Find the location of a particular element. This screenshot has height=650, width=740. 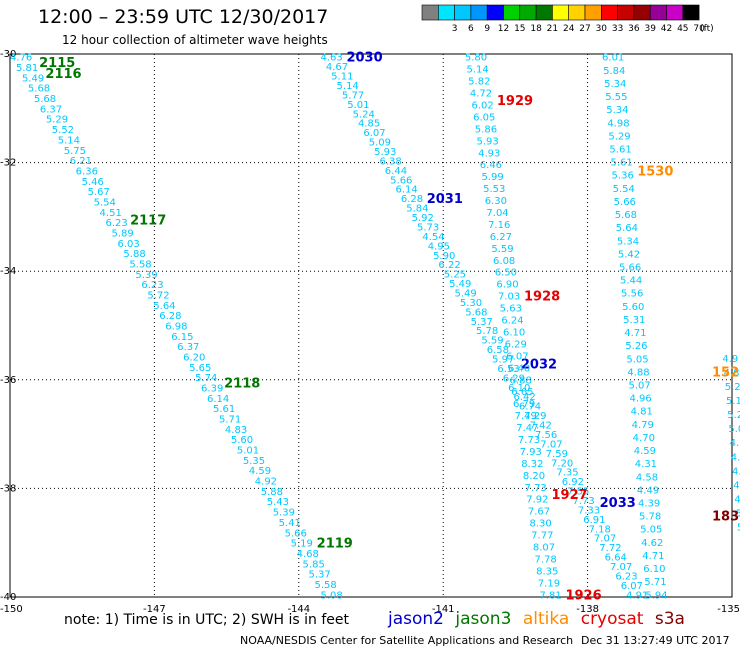

swh-value: 5.61 is located at coordinates (620, 149).